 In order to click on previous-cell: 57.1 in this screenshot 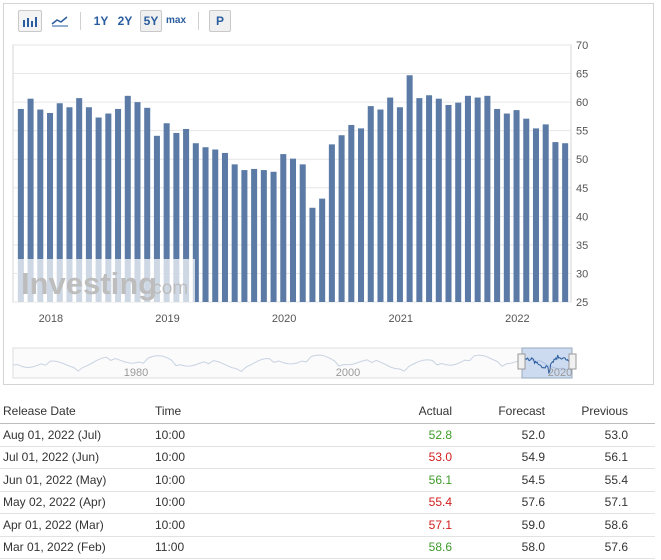, I will do `click(616, 502)`.